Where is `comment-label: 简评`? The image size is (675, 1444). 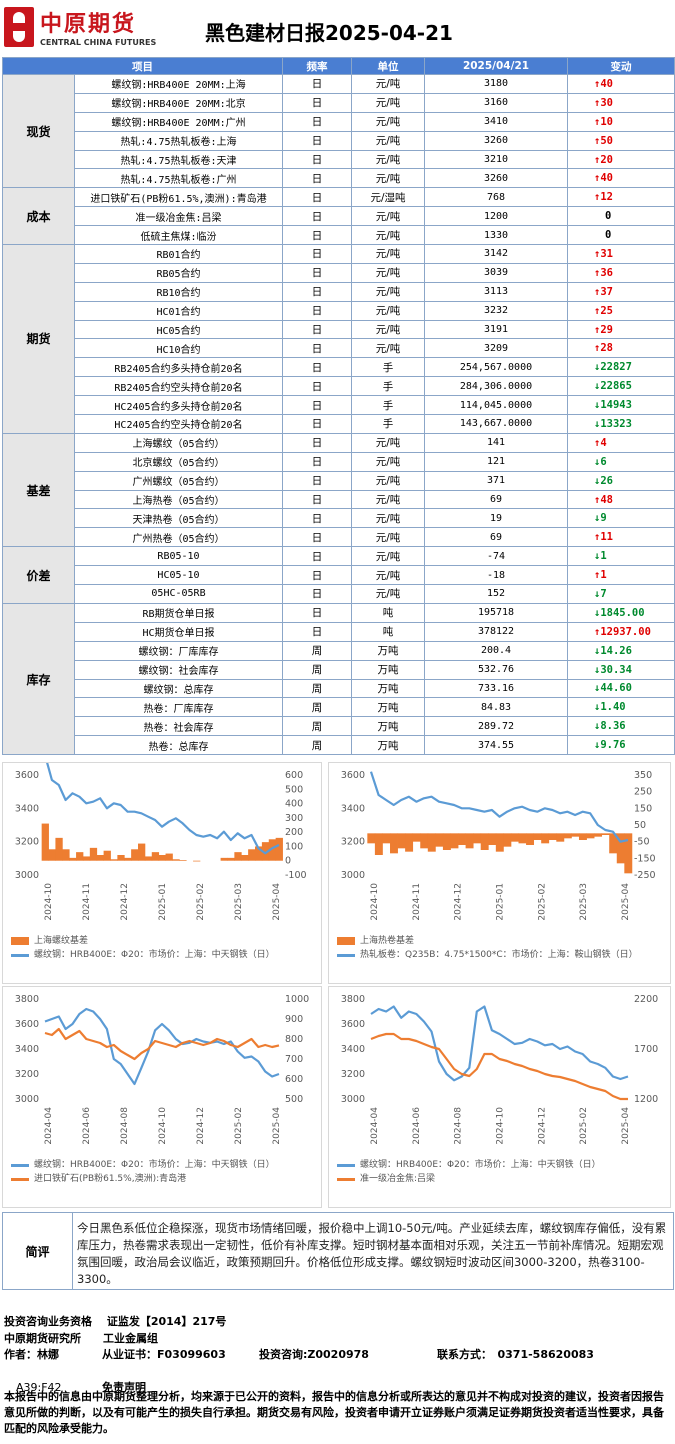
comment-label: 简评 is located at coordinates (38, 1251).